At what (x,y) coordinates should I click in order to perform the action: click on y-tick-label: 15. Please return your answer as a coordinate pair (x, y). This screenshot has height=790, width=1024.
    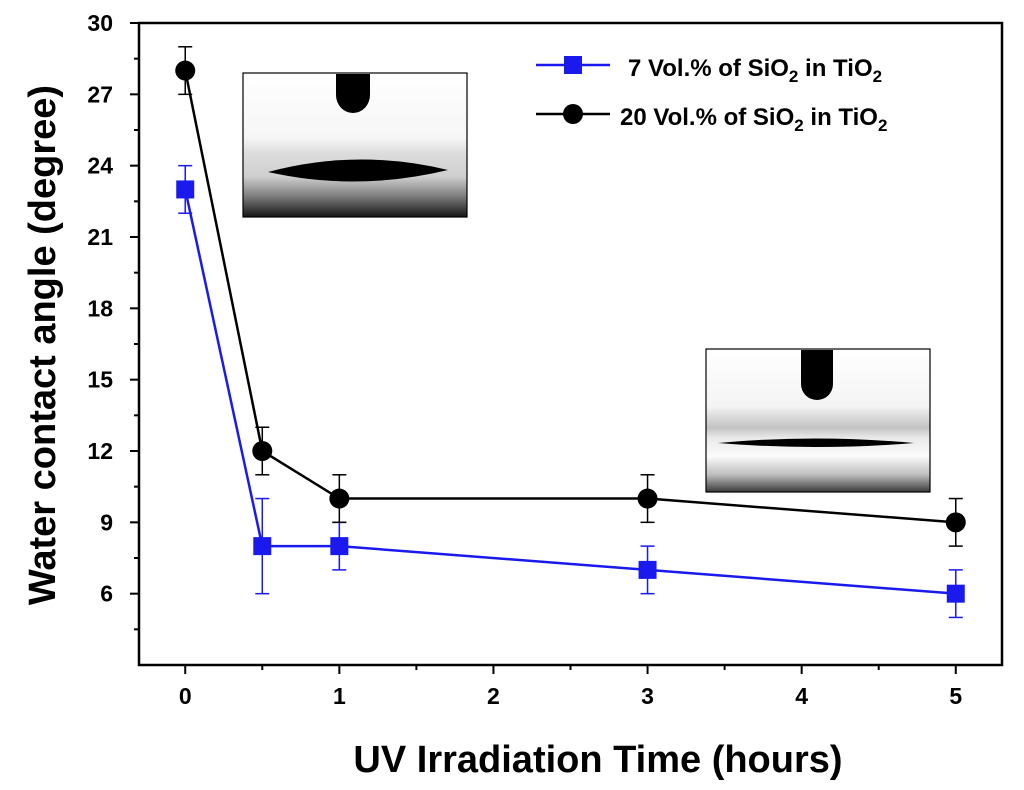
    Looking at the image, I should click on (100, 380).